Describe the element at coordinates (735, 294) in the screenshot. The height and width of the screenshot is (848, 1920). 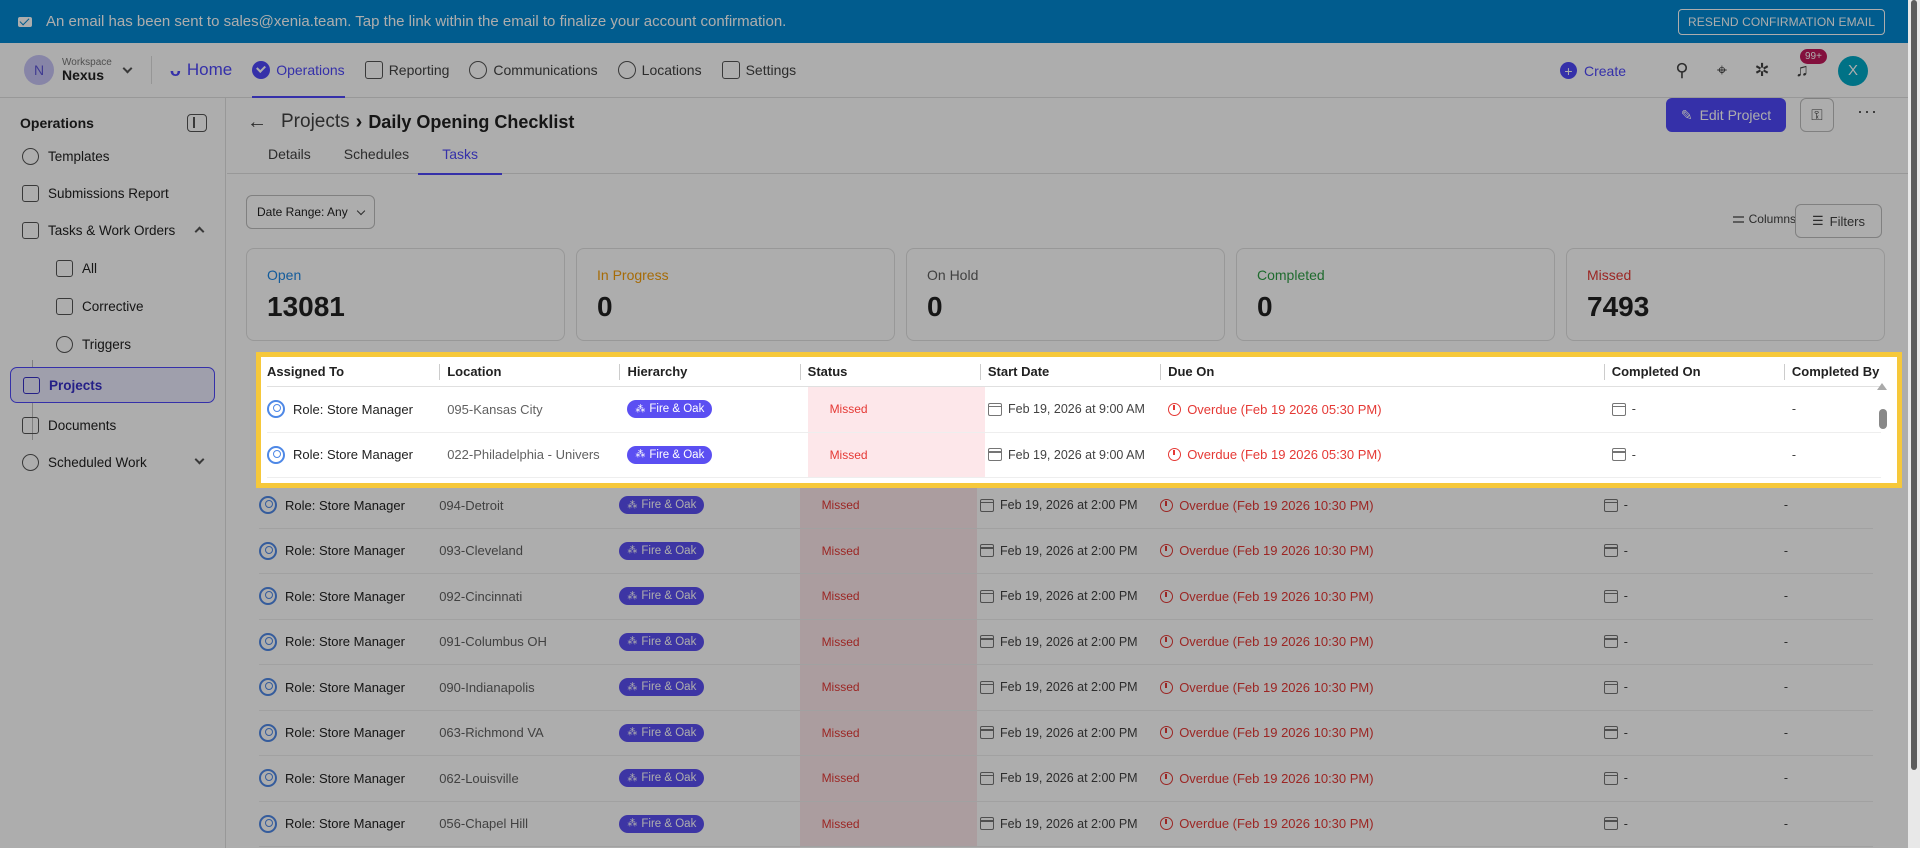
I see `stat-card-in-progress: In Progress 0` at that location.